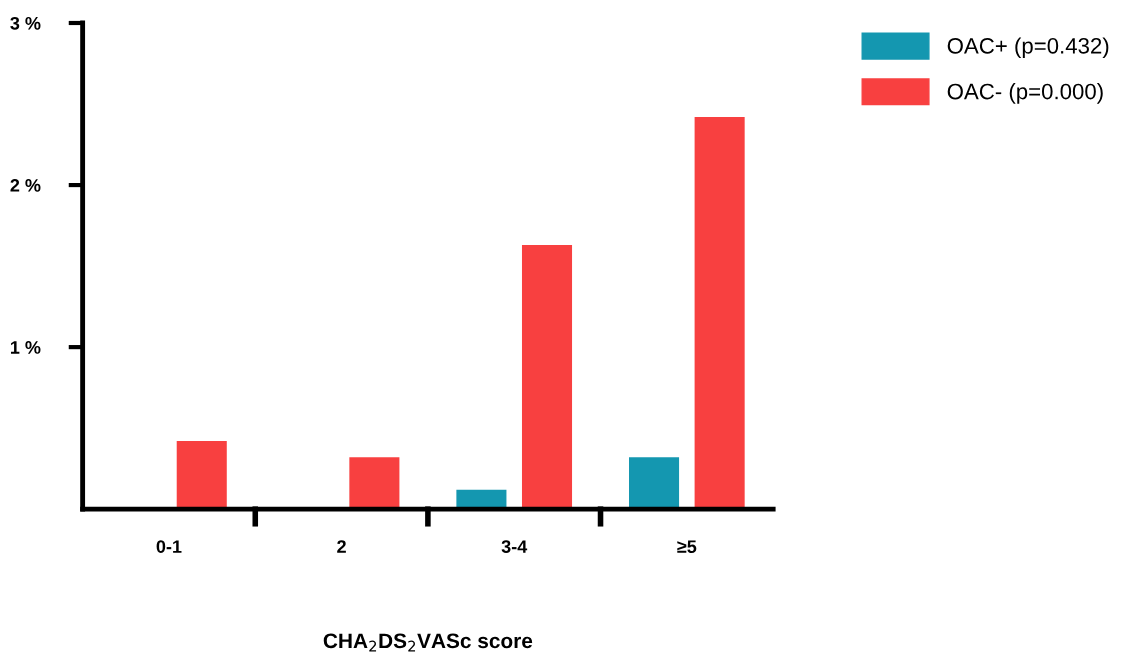 The width and height of the screenshot is (1132, 657). What do you see at coordinates (341, 546) in the screenshot?
I see `x-tick-label: 2` at bounding box center [341, 546].